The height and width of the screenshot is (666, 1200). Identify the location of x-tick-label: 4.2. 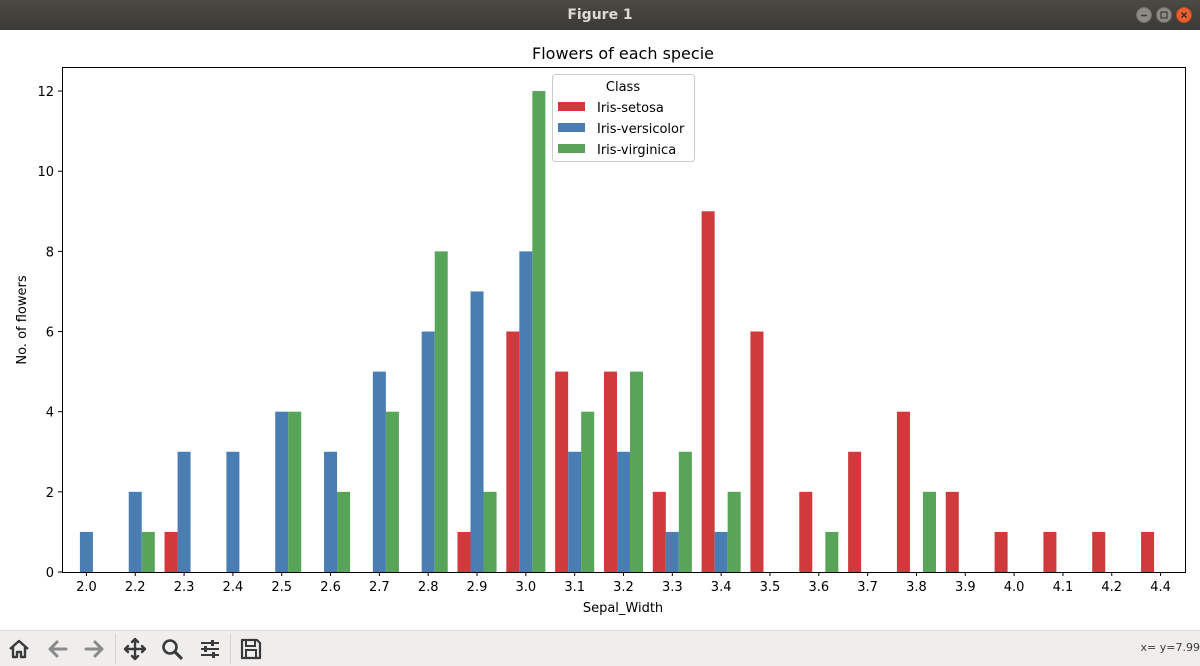
(1111, 587).